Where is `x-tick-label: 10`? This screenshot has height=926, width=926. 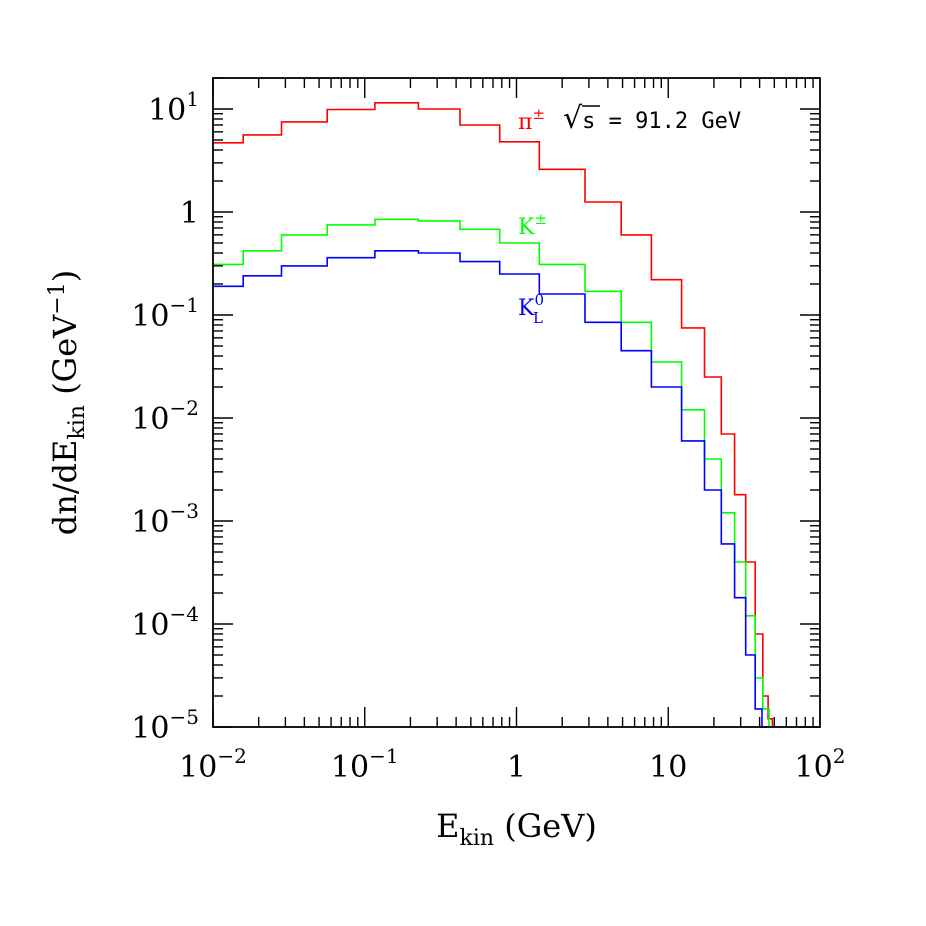
x-tick-label: 10 is located at coordinates (668, 767).